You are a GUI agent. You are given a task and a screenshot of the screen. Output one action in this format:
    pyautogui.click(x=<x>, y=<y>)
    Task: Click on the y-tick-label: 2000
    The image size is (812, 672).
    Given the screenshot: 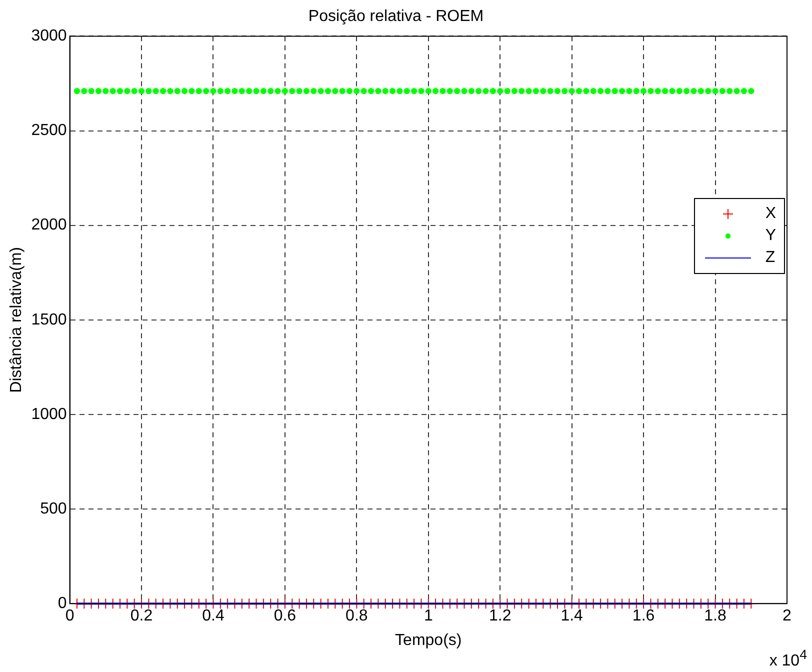 What is the action you would take?
    pyautogui.click(x=49, y=225)
    